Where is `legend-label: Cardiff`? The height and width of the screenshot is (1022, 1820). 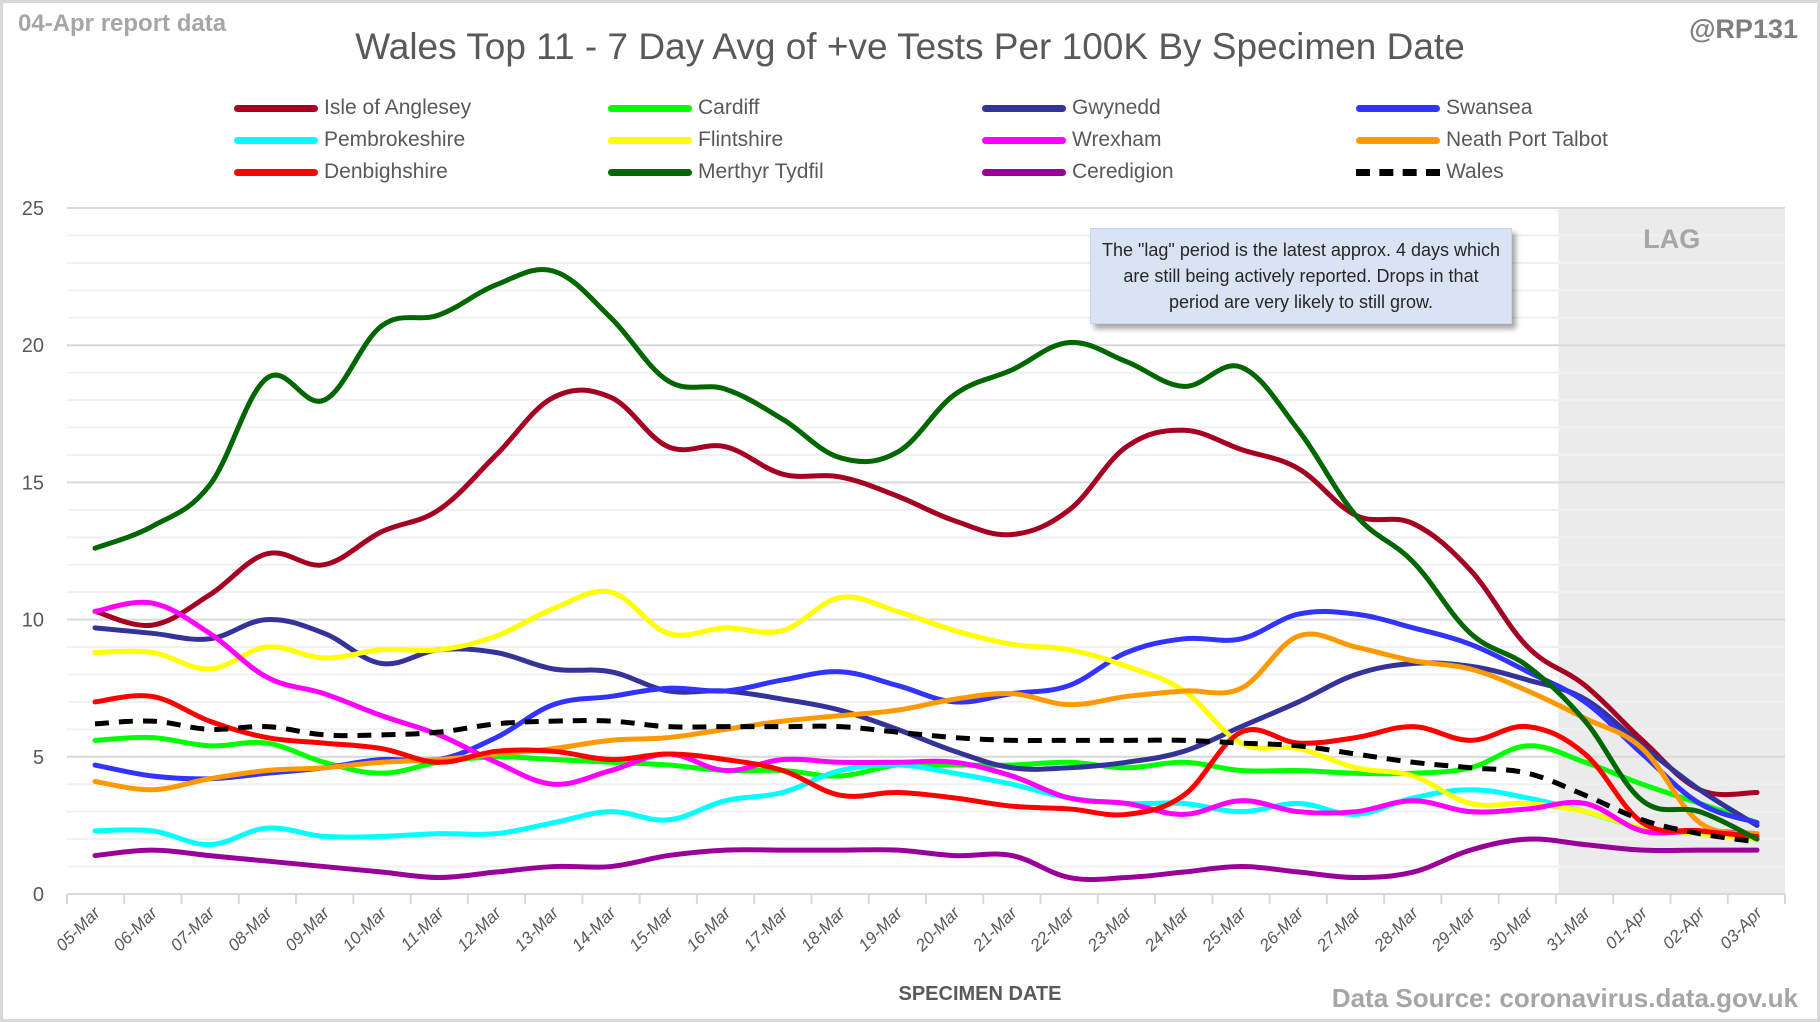 legend-label: Cardiff is located at coordinates (729, 107).